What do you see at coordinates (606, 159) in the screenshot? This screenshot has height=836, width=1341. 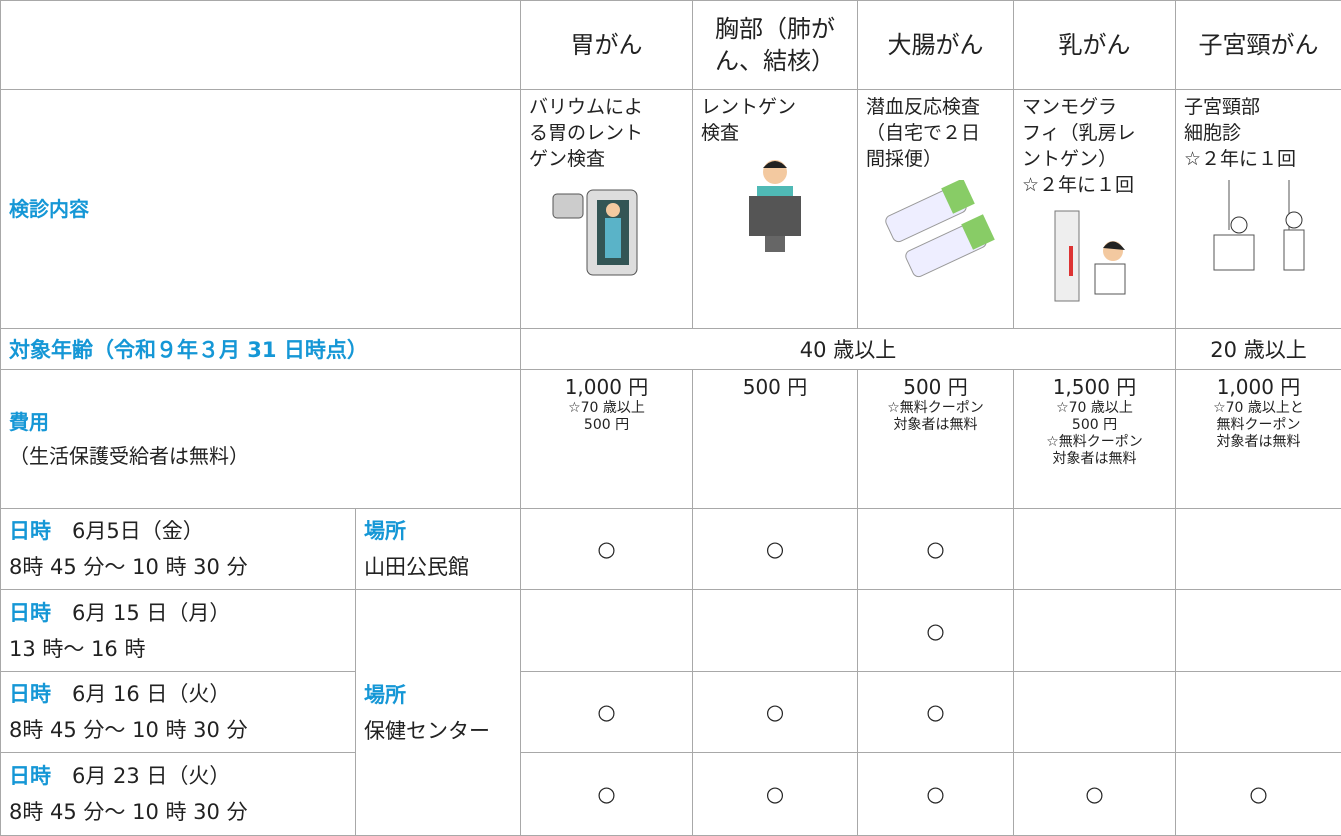 I see `text-line: ゲン検査` at bounding box center [606, 159].